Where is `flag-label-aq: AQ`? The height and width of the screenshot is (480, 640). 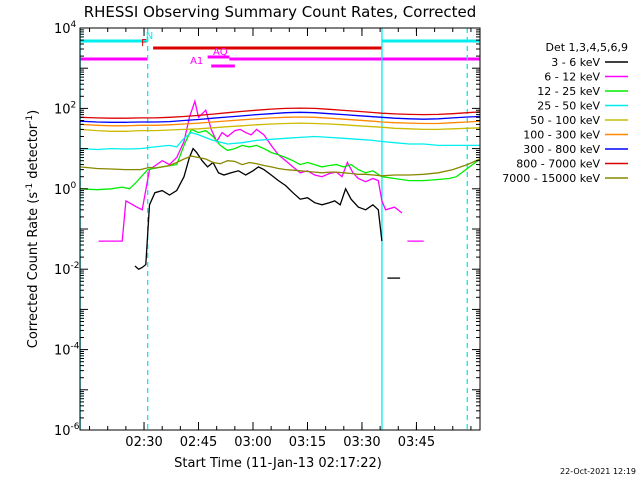 flag-label-aq: AQ is located at coordinates (220, 52).